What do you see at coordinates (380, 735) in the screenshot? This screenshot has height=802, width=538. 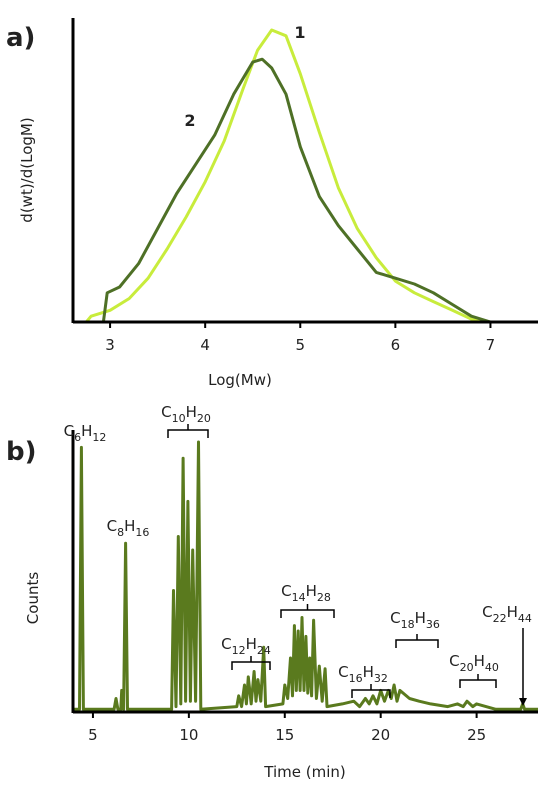 I see `x-tick-label: 20` at bounding box center [380, 735].